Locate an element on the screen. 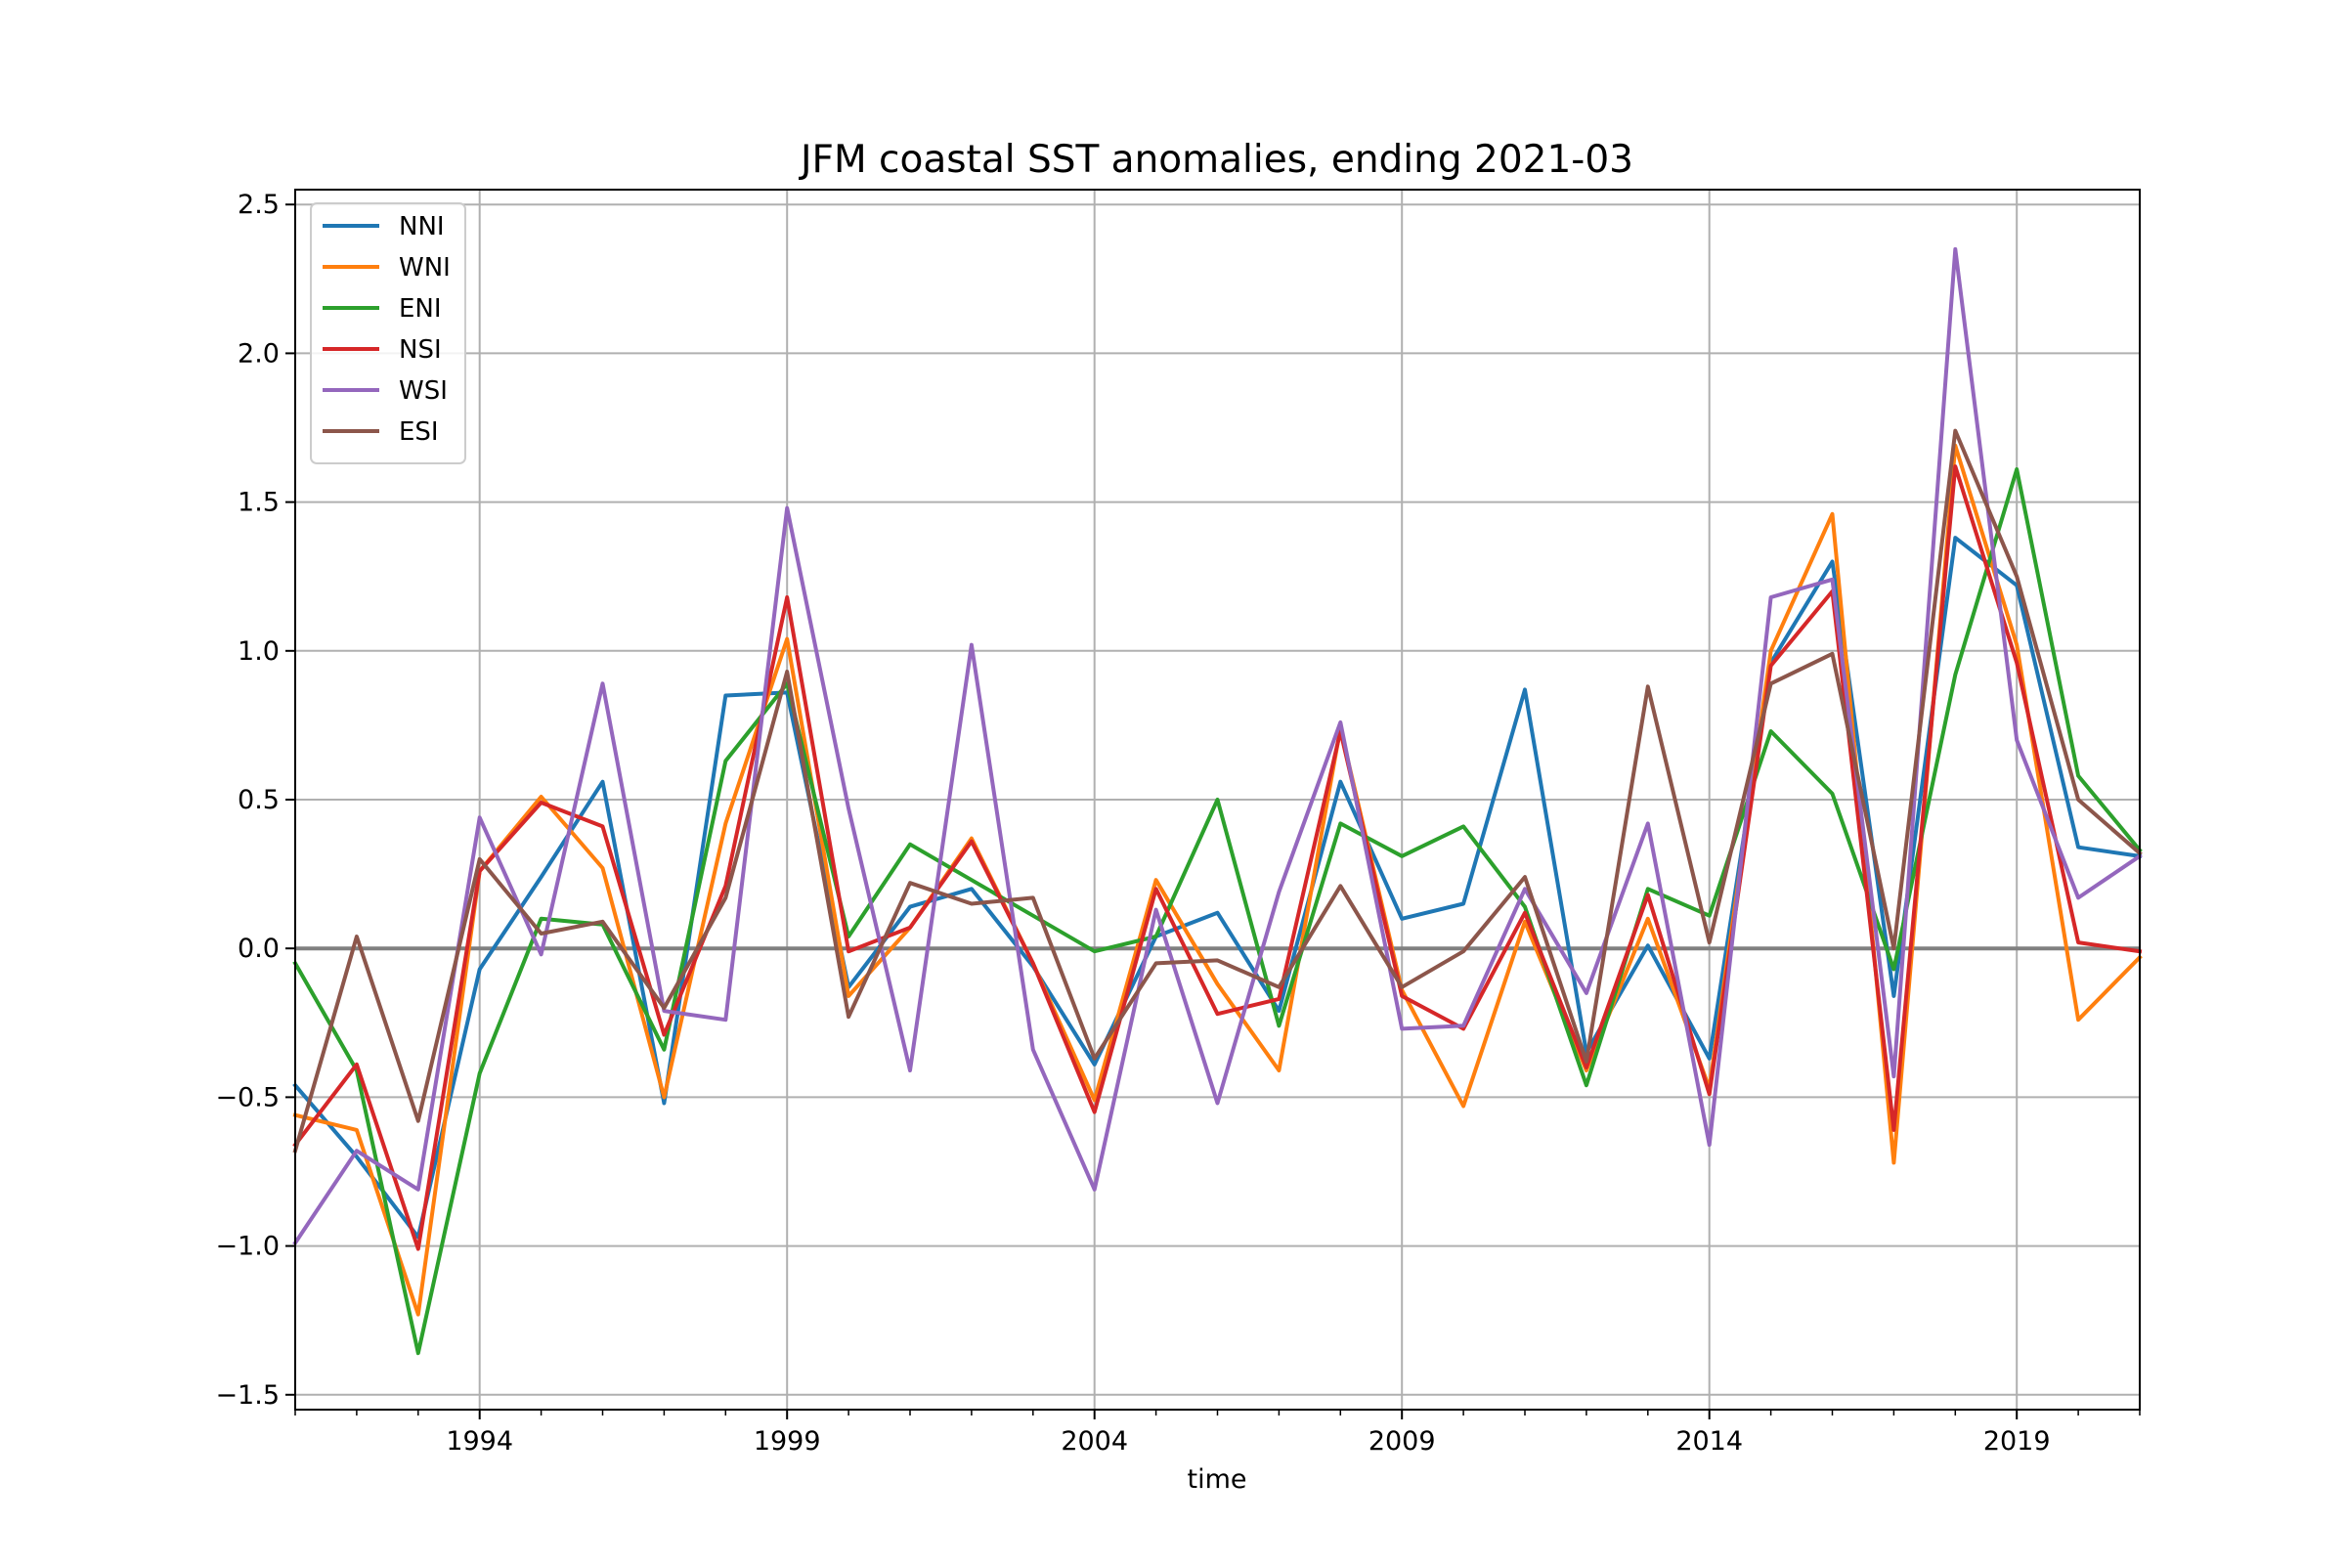 The height and width of the screenshot is (1568, 2346). x-axis-label: time is located at coordinates (1216, 1479).